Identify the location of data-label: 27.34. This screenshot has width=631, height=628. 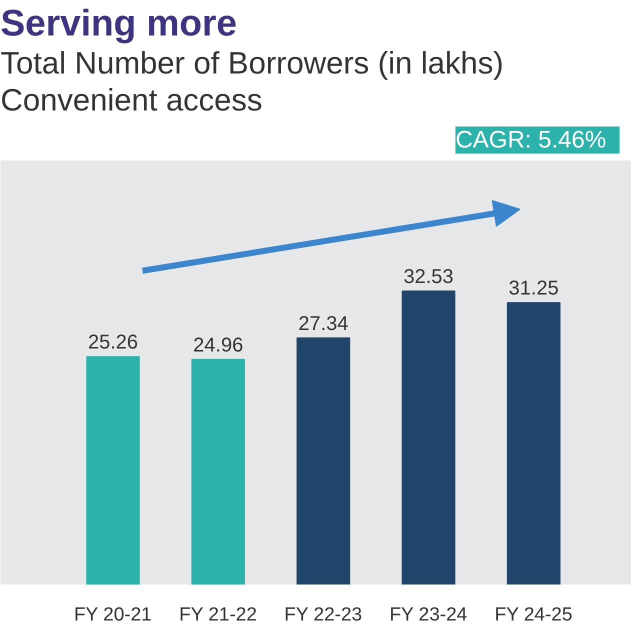
(323, 323).